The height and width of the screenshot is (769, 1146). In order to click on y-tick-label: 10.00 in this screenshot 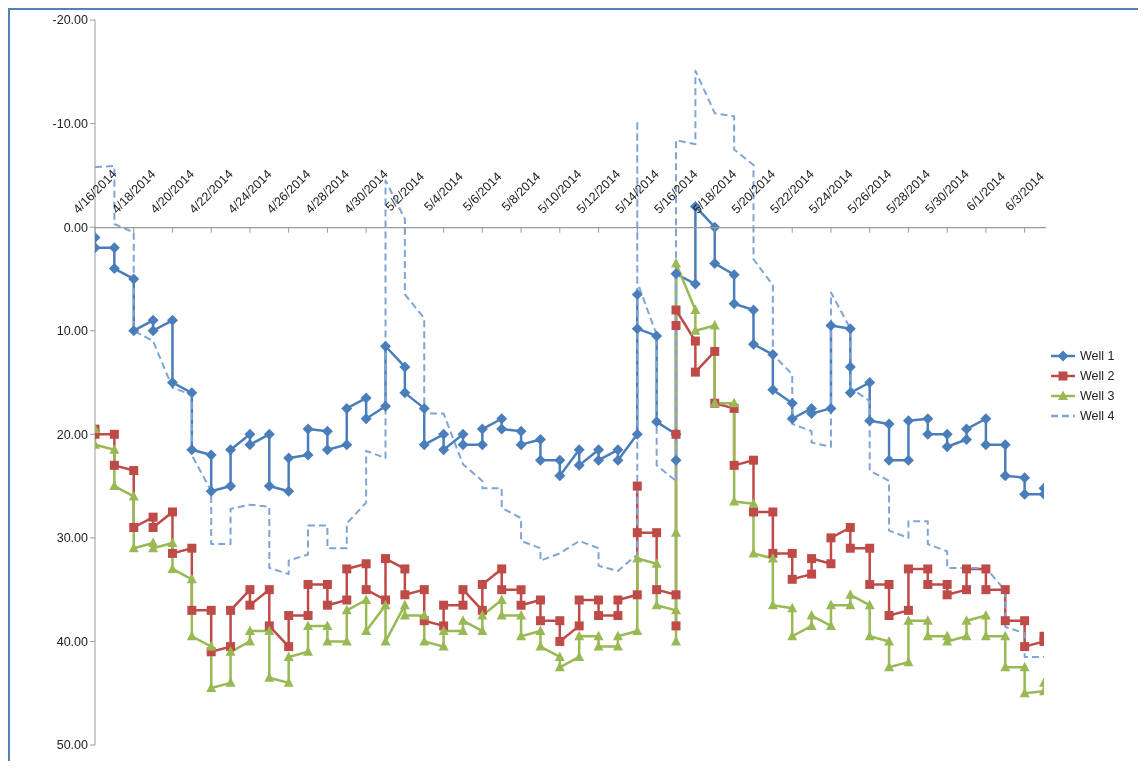, I will do `click(72, 331)`.